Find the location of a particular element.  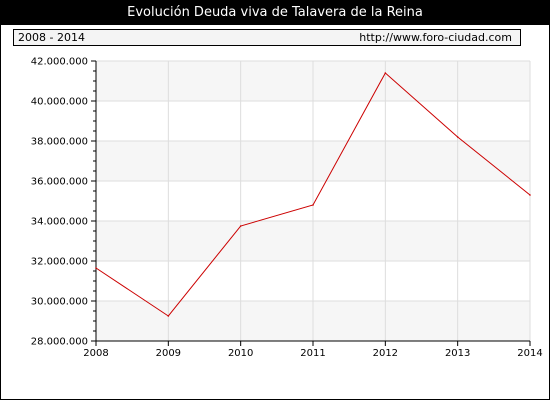

y-tick-label: 38.000.000 is located at coordinates (59, 142).